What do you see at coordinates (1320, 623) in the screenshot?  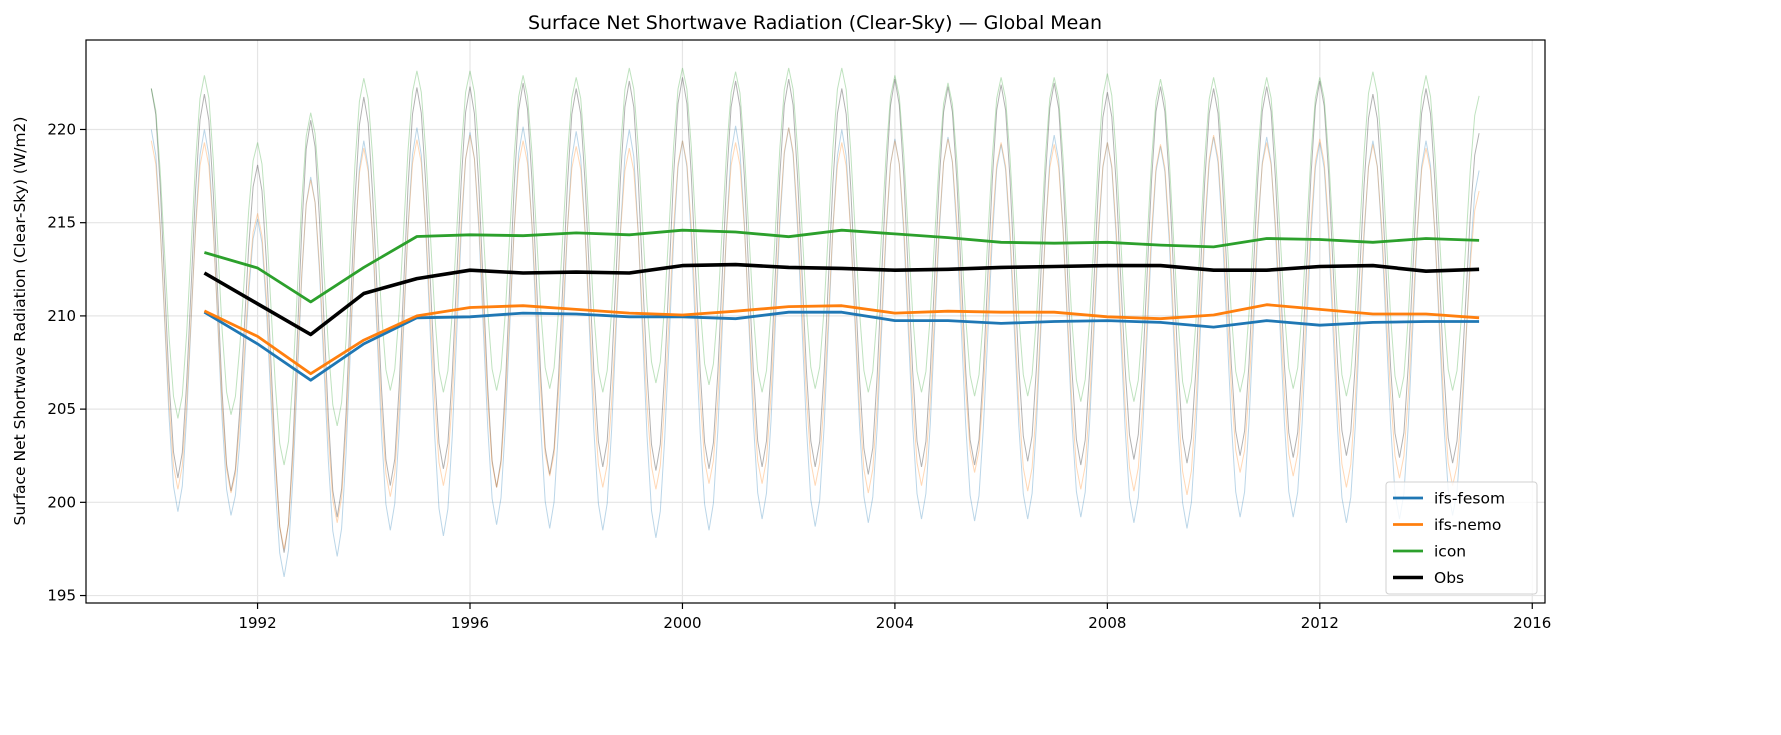 I see `x-tick-label: 2012` at bounding box center [1320, 623].